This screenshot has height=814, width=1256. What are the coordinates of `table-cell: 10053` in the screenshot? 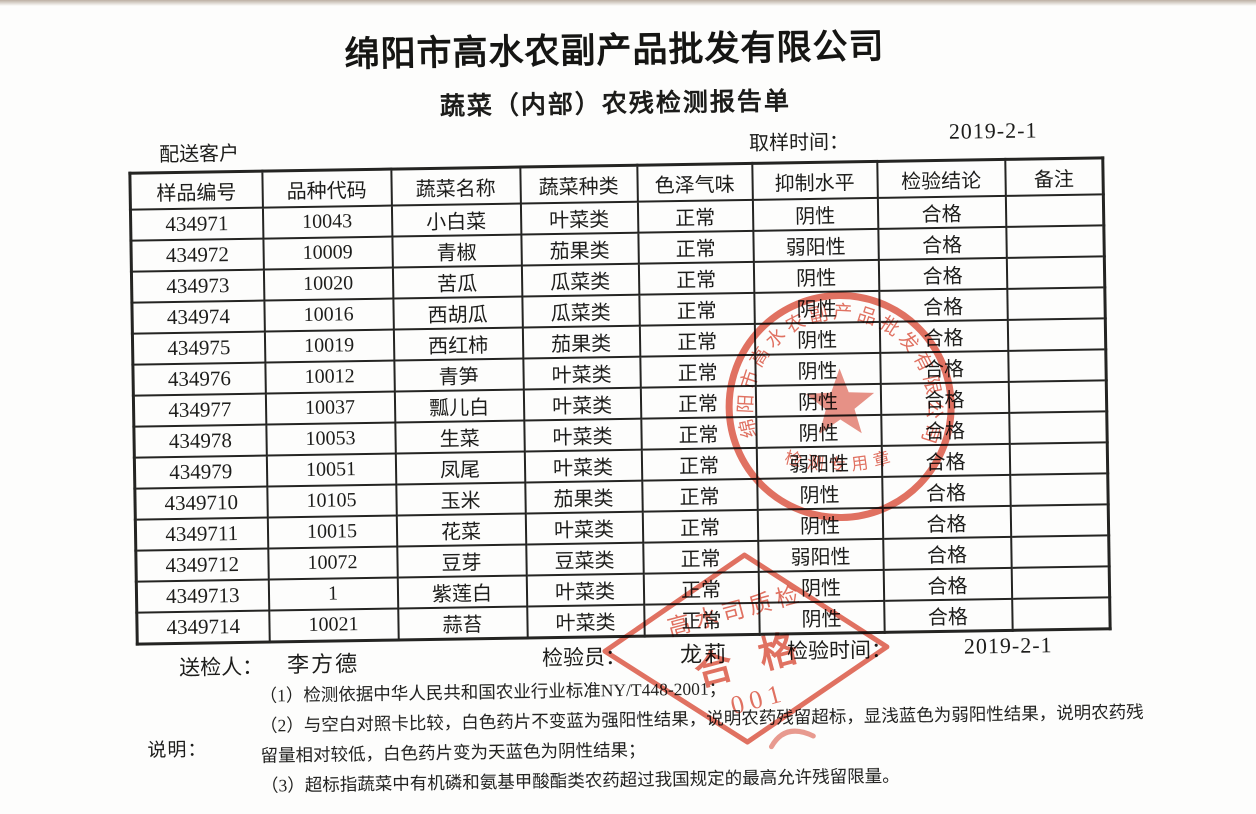 It's located at (330, 439).